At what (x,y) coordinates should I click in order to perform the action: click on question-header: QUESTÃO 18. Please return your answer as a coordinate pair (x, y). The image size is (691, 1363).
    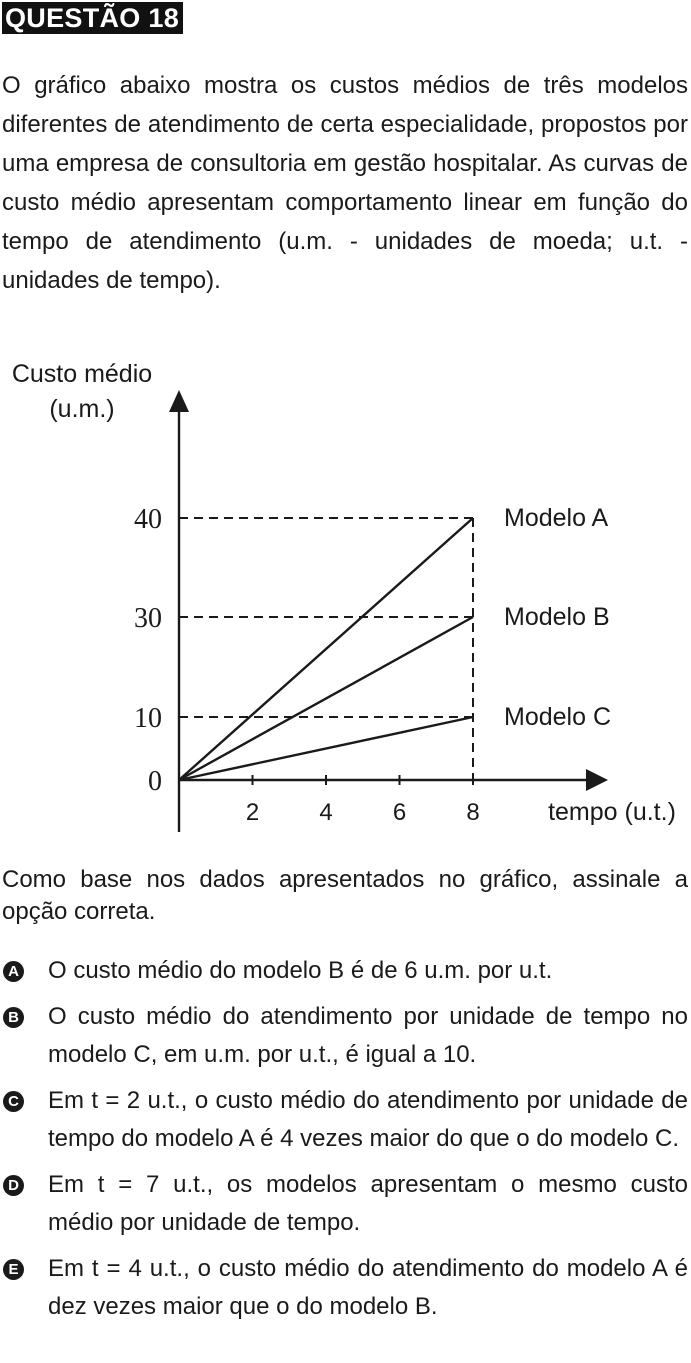
    Looking at the image, I should click on (93, 18).